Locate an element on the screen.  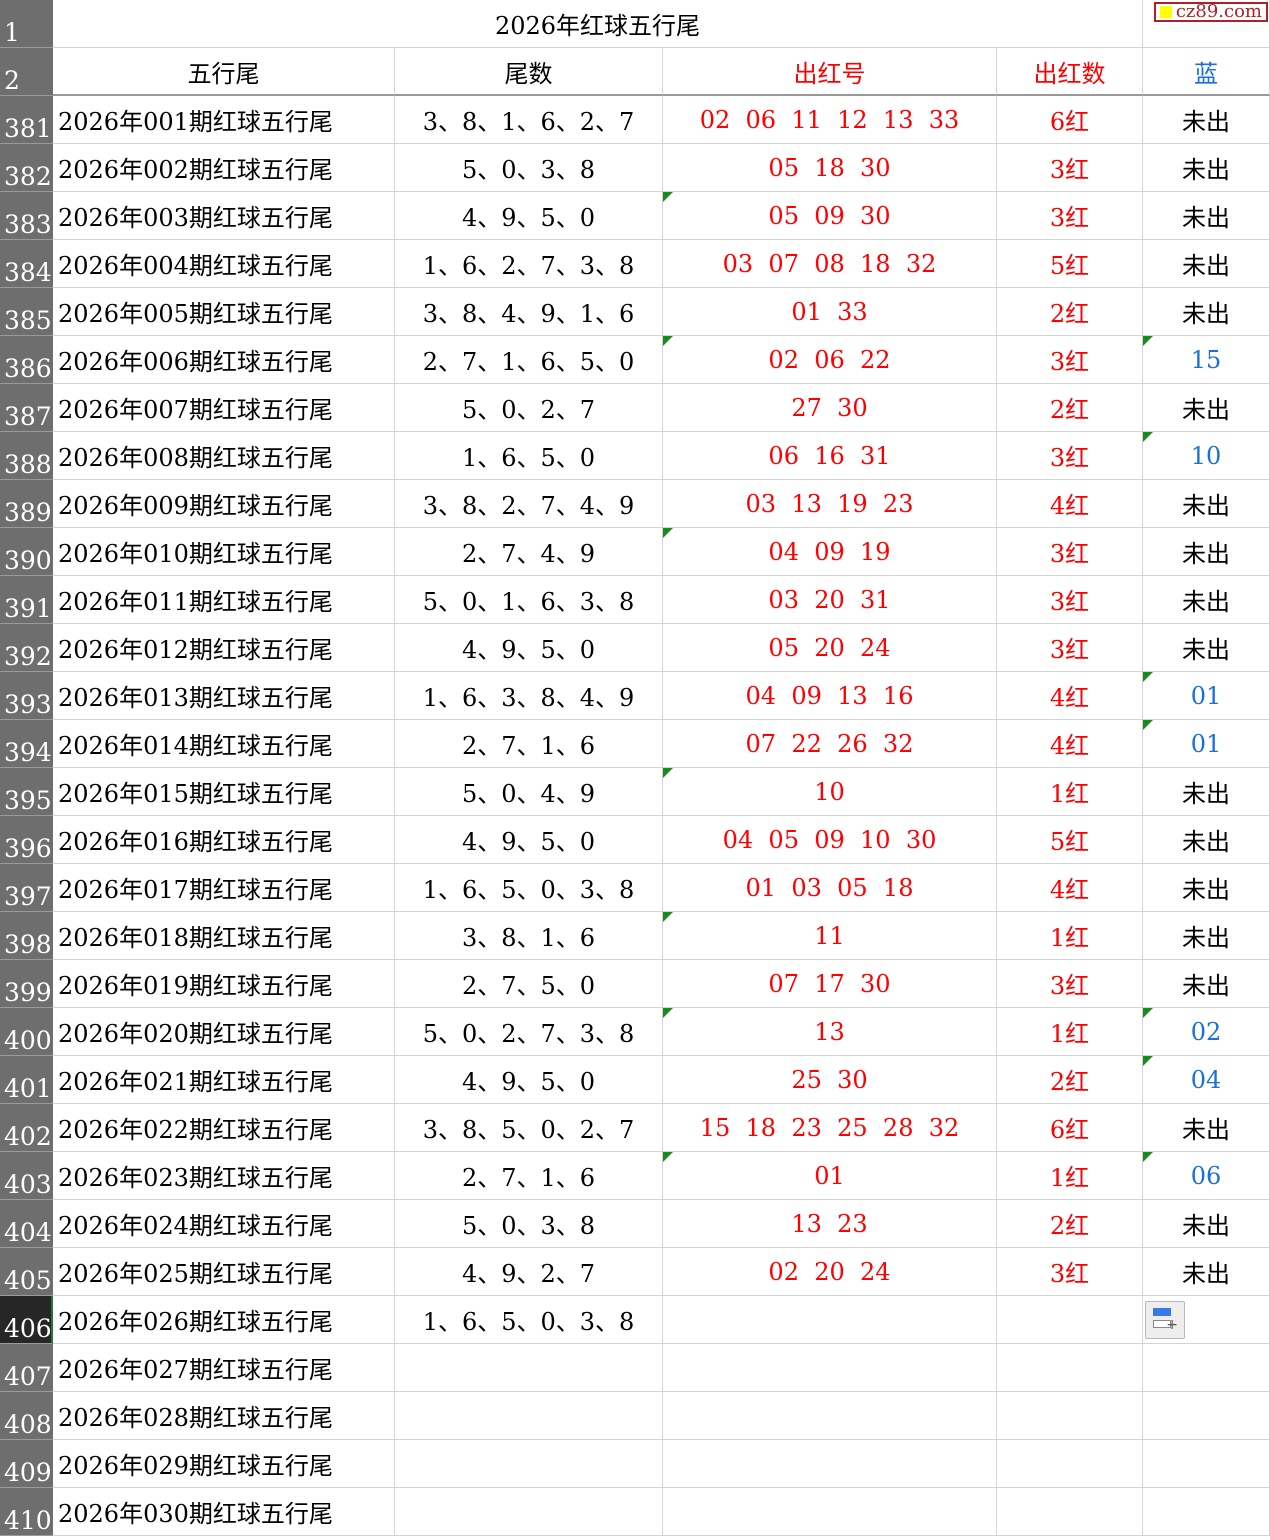
cell-red-numbers: 02 20 24 is located at coordinates (830, 1272).